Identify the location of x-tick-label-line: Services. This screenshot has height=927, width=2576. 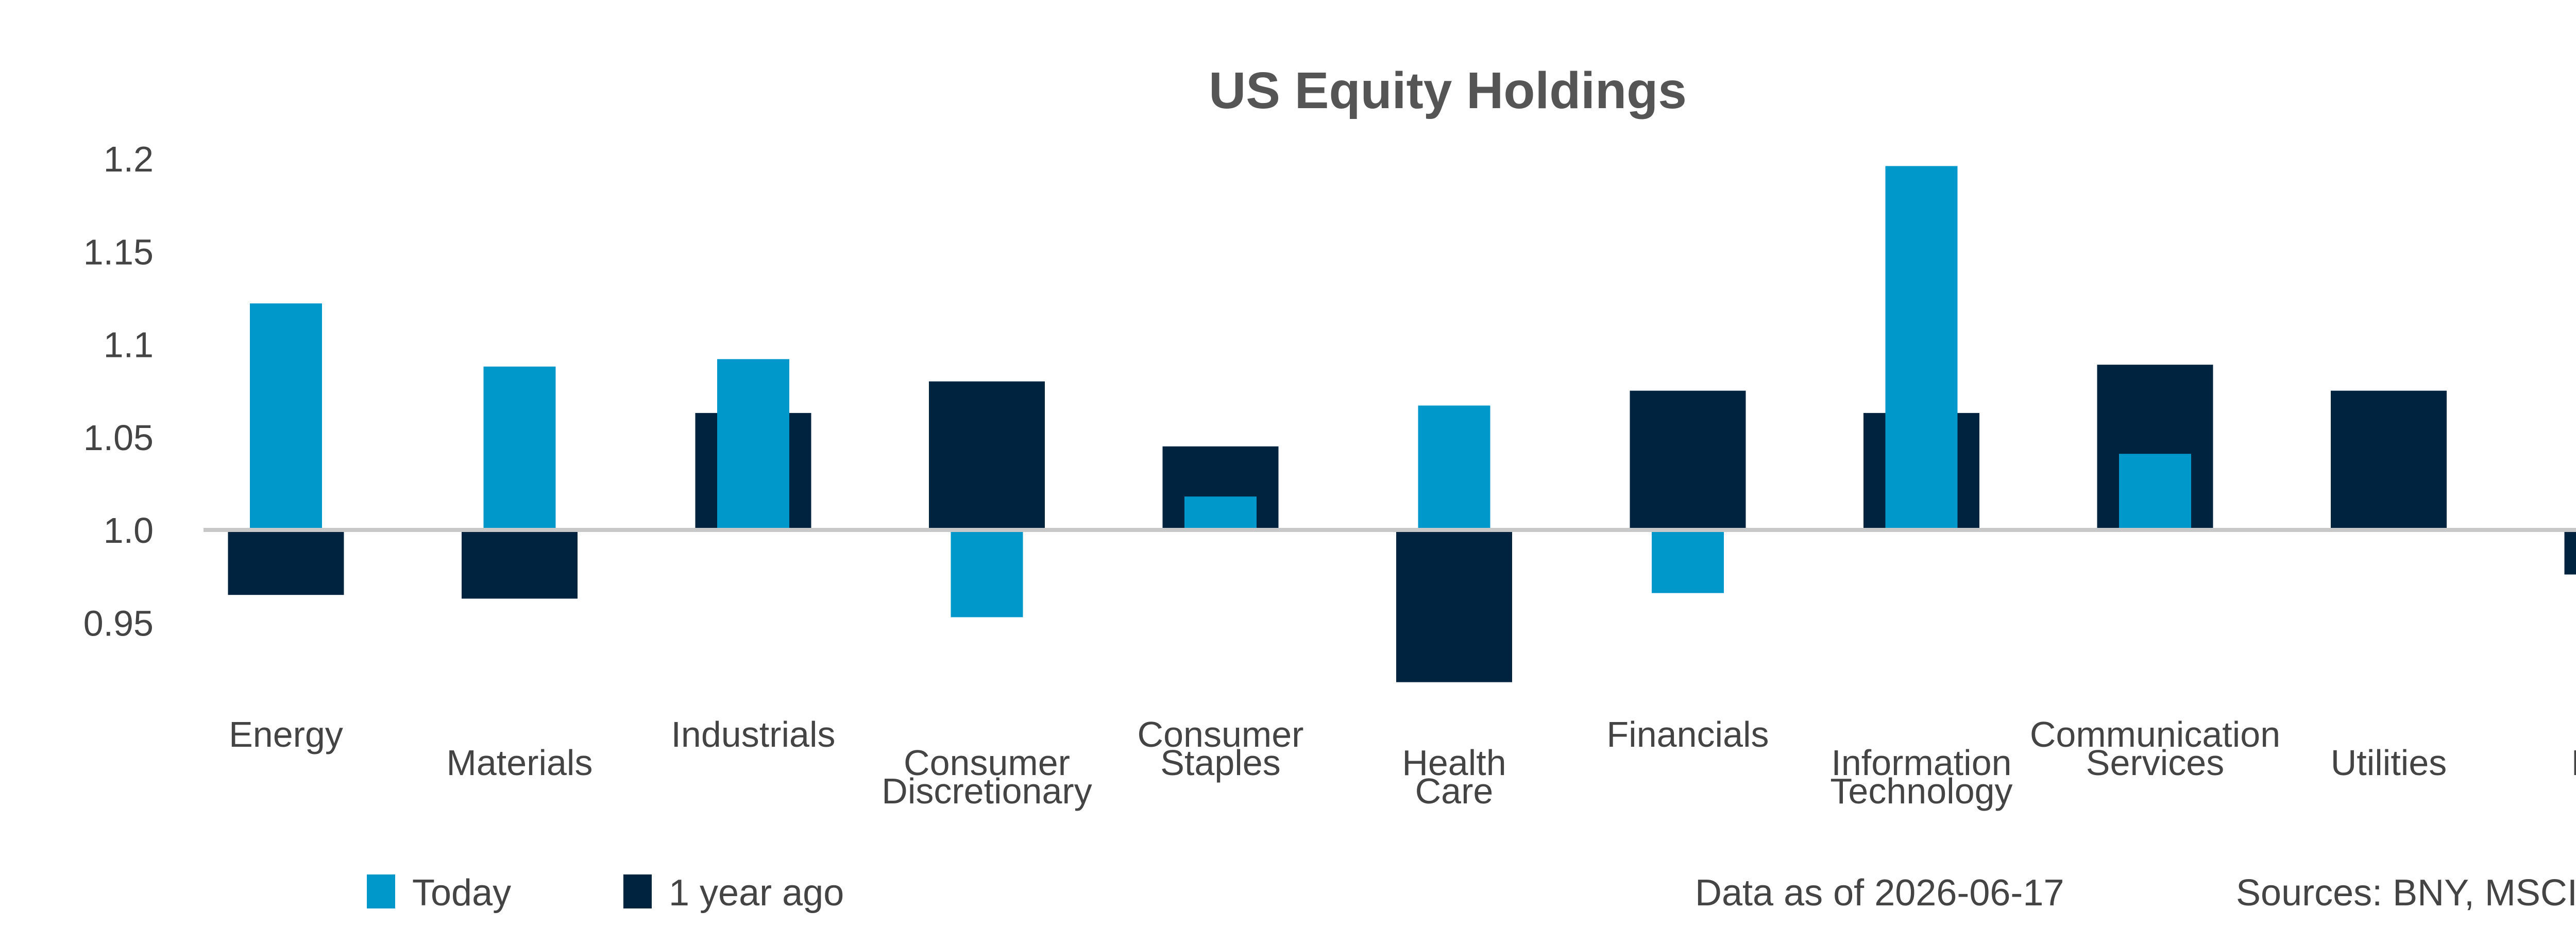
(2155, 763).